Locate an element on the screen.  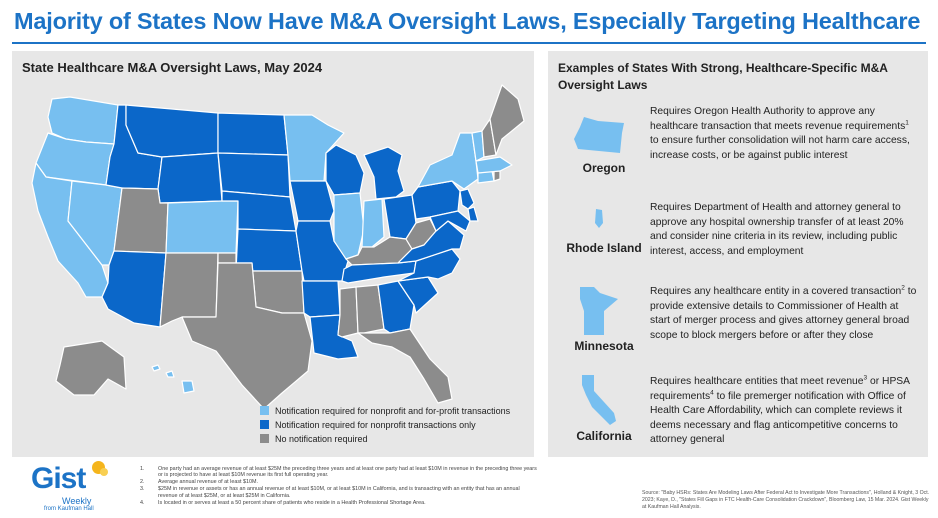
logo-sub: Weekly is located at coordinates (77, 501).